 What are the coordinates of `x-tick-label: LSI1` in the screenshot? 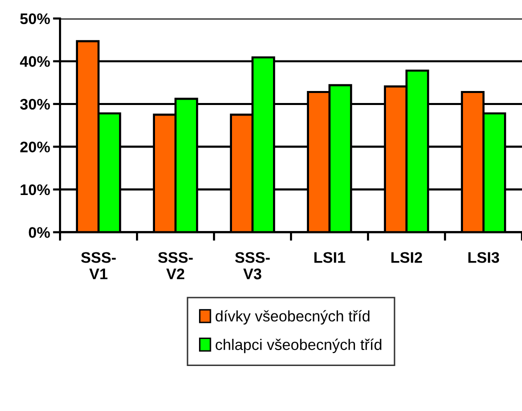 It's located at (330, 257).